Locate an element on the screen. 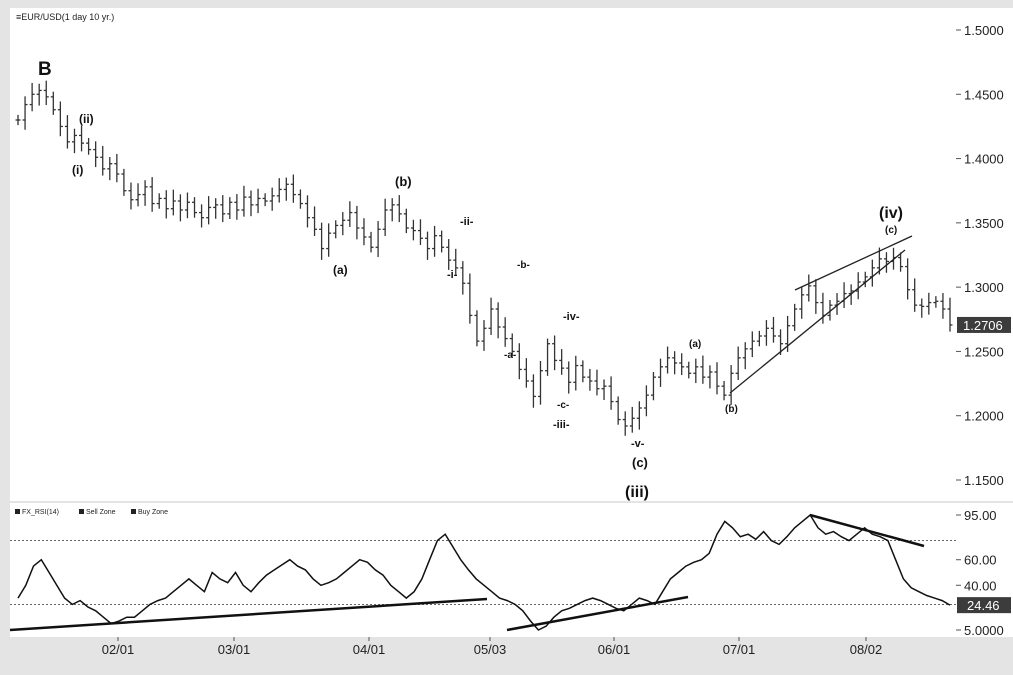 This screenshot has height=675, width=1013. rsi-legend-swatch-buy is located at coordinates (133, 511).